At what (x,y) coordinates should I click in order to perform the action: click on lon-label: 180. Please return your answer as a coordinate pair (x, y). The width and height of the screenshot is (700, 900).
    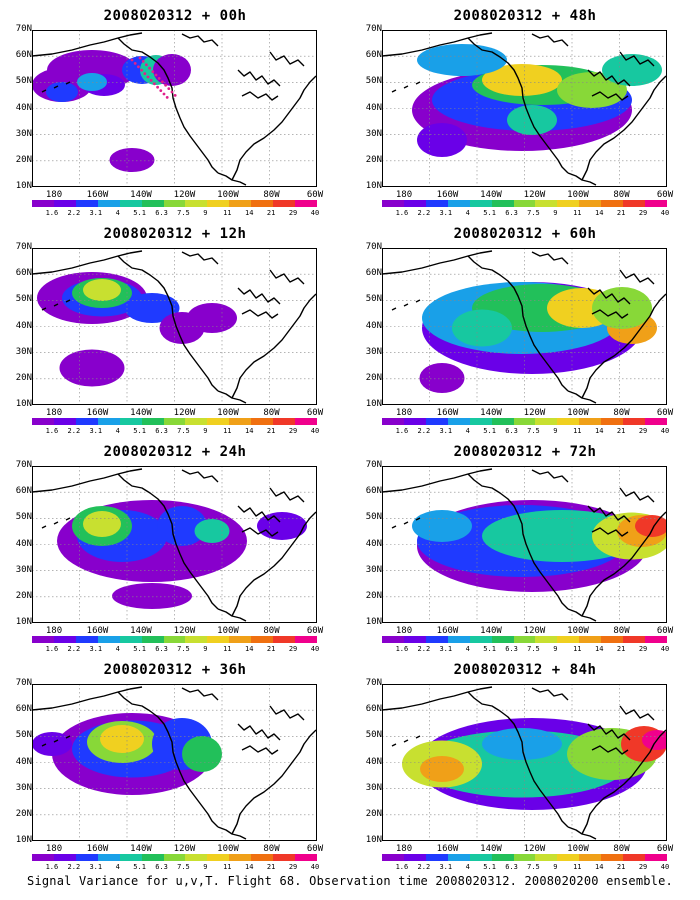
    Looking at the image, I should click on (404, 413).